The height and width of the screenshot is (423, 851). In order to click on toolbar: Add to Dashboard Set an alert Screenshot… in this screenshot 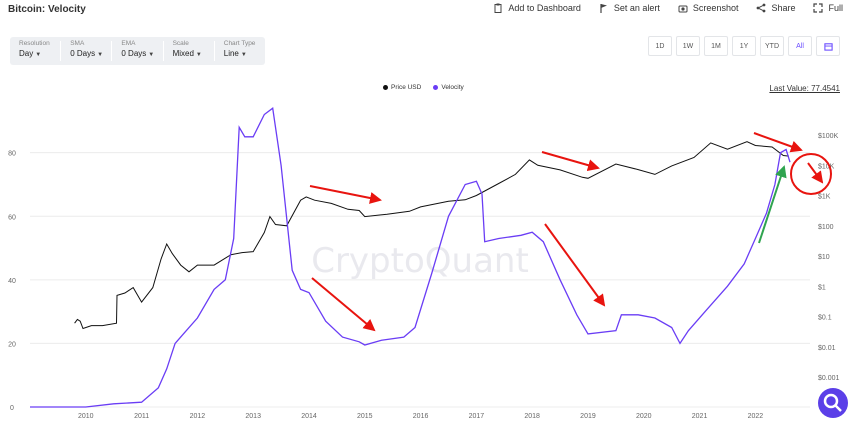, I will do `click(668, 8)`.